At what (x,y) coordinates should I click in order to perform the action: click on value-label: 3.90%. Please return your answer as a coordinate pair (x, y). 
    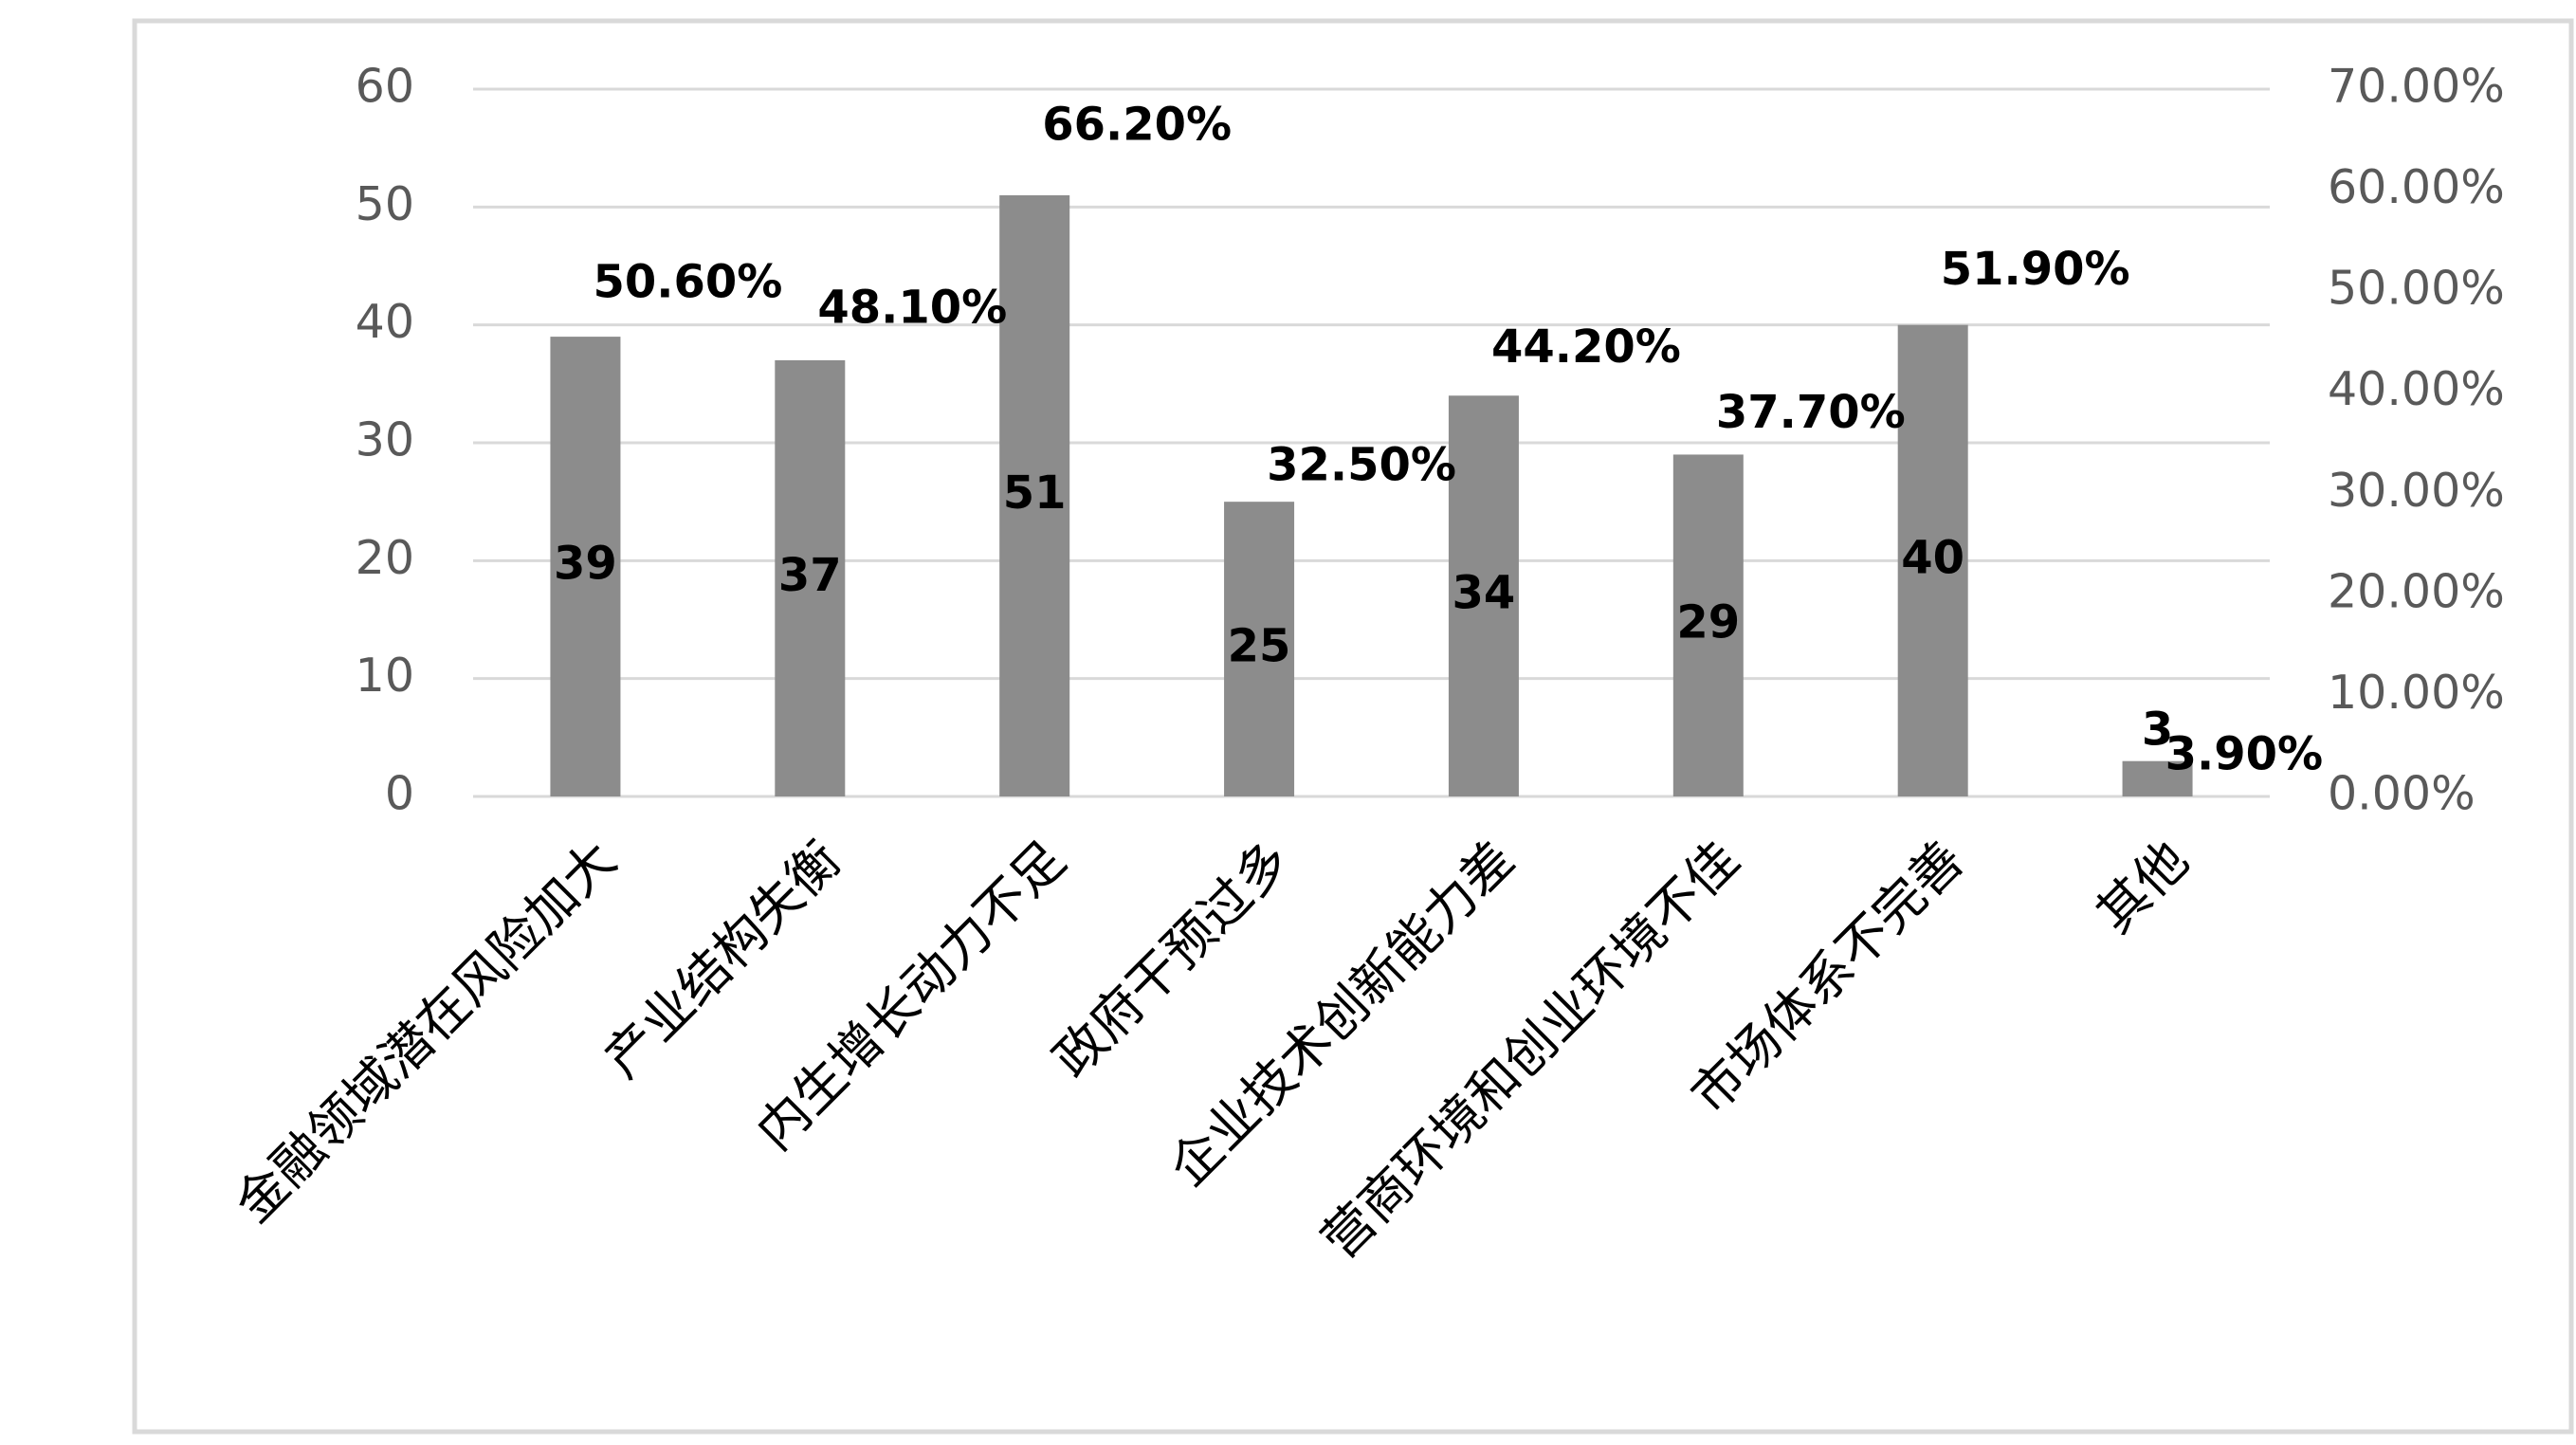
    Looking at the image, I should click on (2244, 753).